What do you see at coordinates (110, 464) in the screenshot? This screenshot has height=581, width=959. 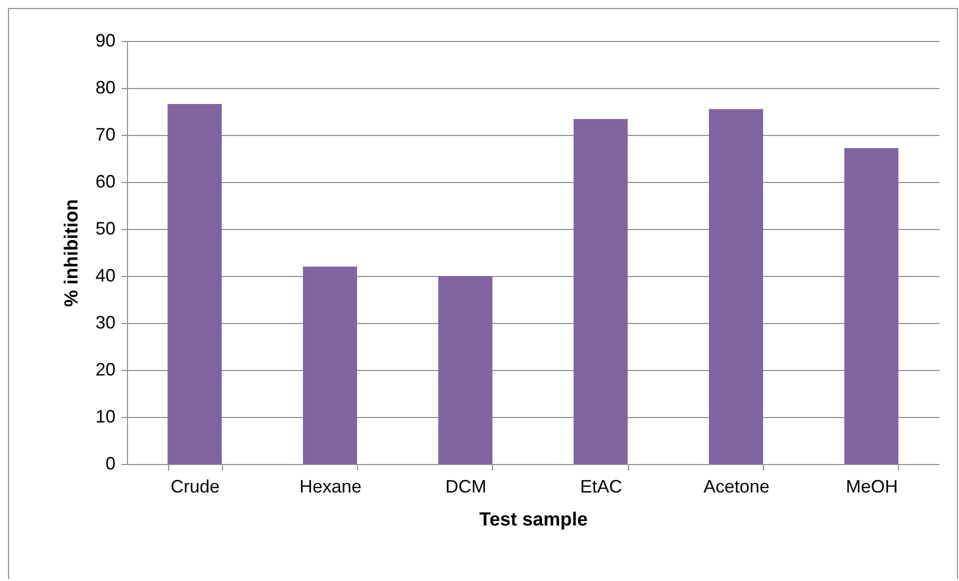 I see `y-tick-label: 0` at bounding box center [110, 464].